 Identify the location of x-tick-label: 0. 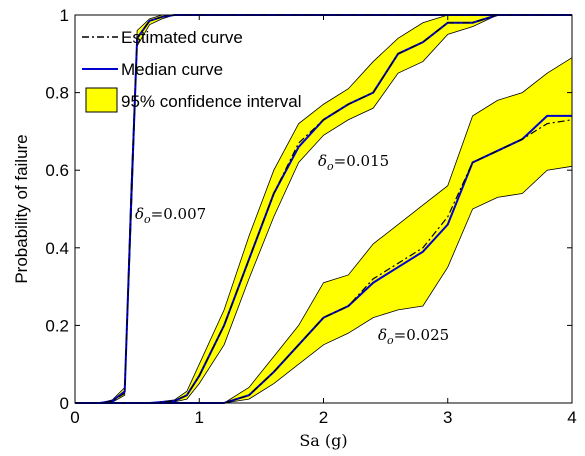
(74, 417).